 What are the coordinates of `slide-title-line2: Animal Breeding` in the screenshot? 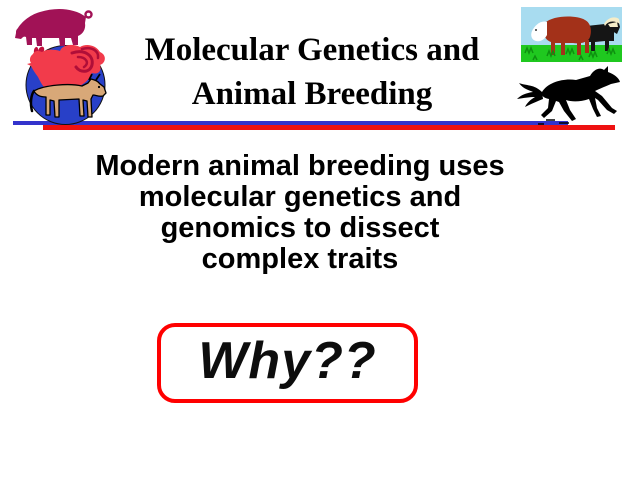 It's located at (312, 94).